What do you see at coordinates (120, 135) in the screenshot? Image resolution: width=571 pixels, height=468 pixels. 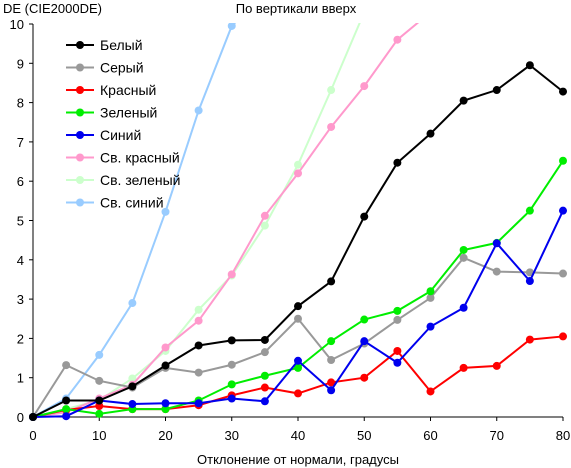 I see `legend-label: Синий` at bounding box center [120, 135].